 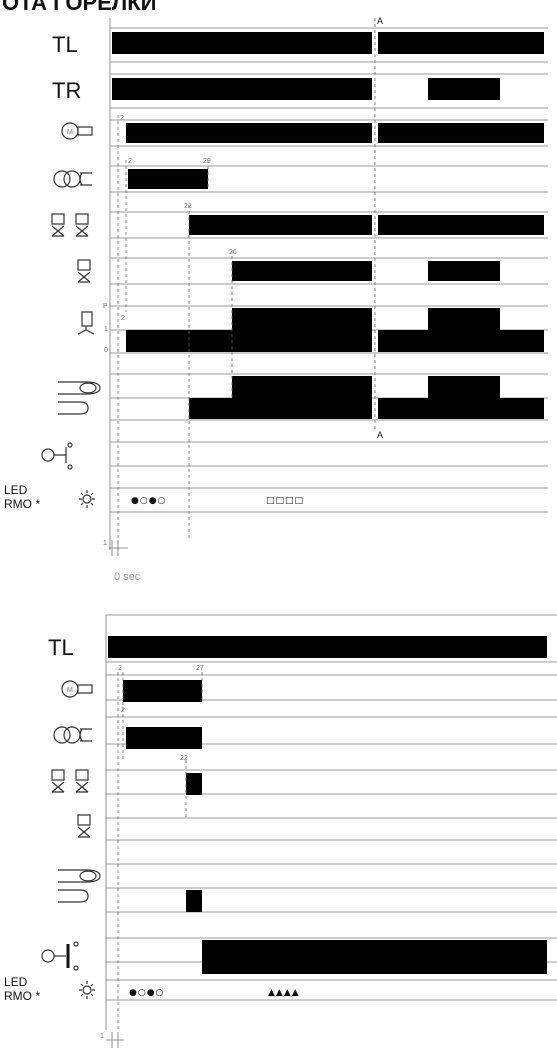 I want to click on bar-lockout, so click(x=374, y=957).